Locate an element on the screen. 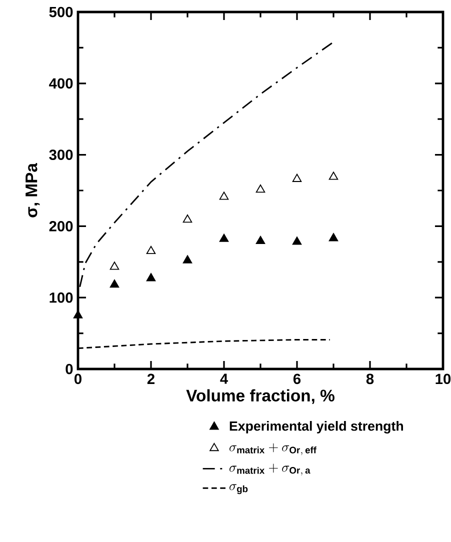 The width and height of the screenshot is (451, 542). y-tick-label: 500 is located at coordinates (61, 12).